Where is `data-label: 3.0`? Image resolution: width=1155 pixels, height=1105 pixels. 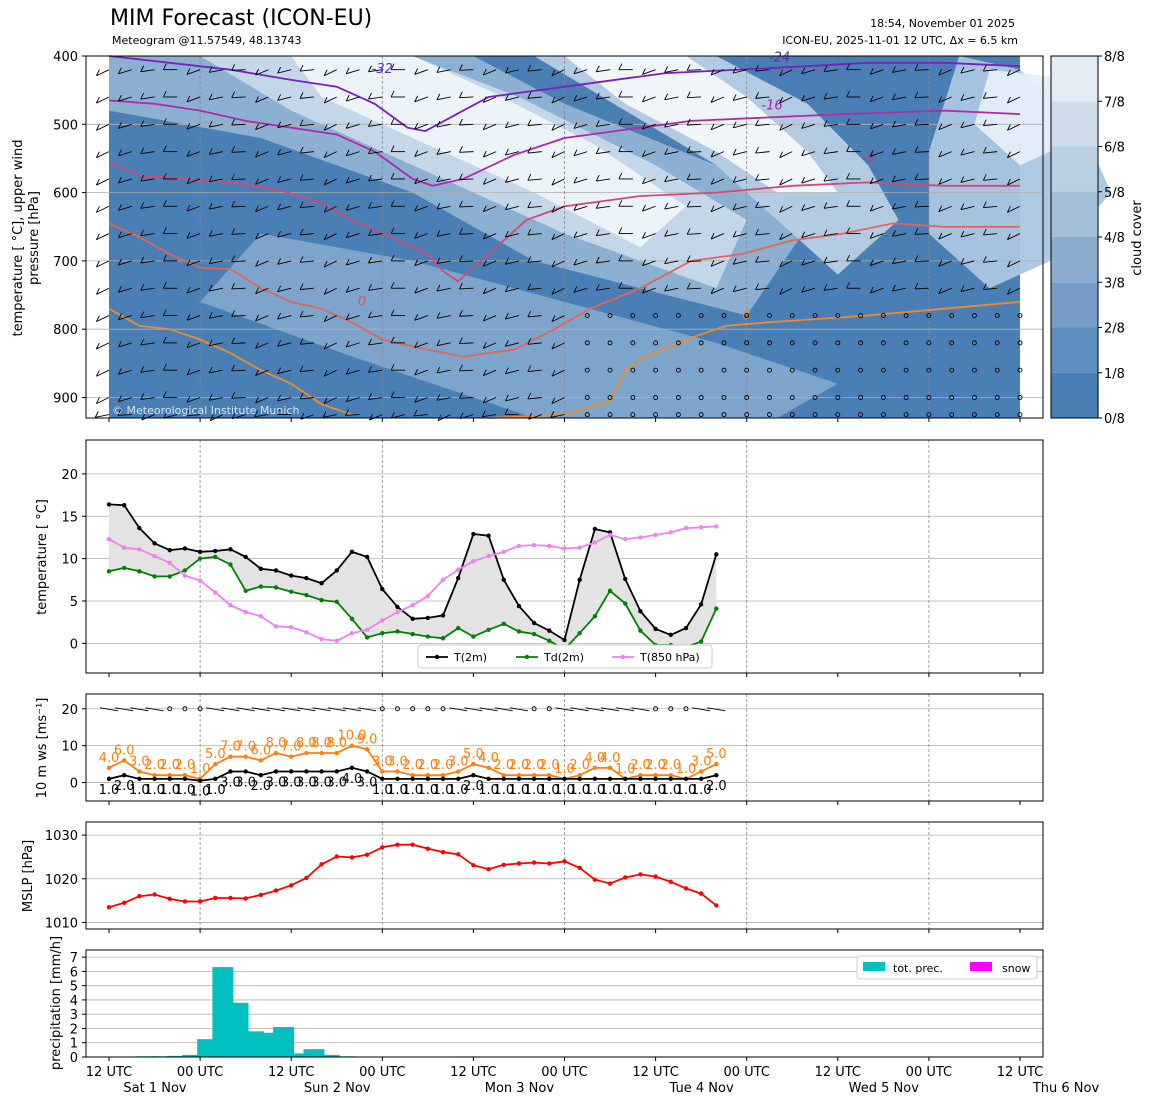 data-label: 3.0 is located at coordinates (458, 761).